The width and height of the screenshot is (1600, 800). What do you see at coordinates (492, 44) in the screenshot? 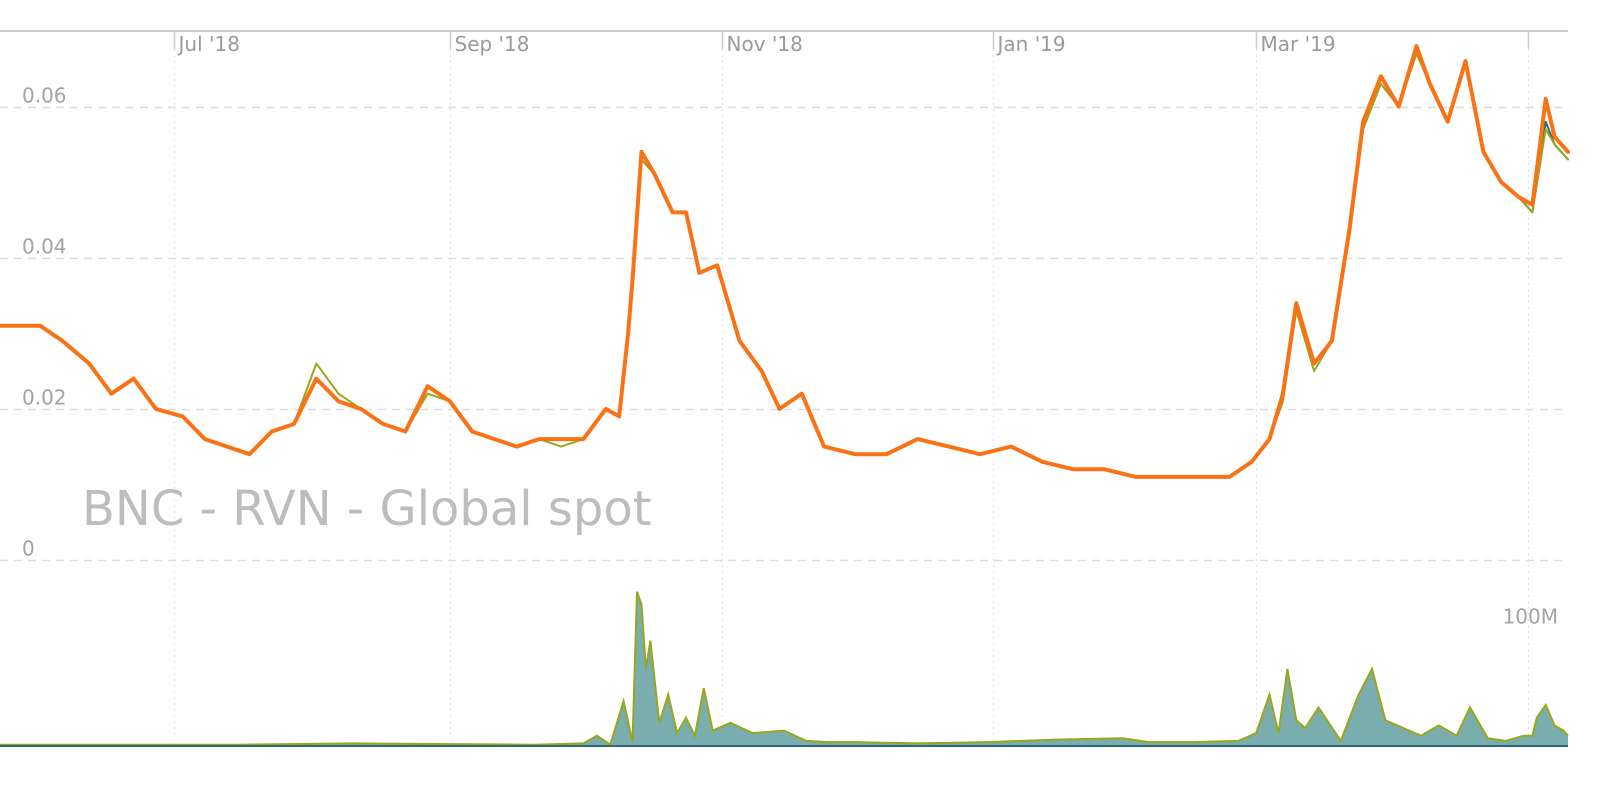
I see `x-tick-label: Sep '18` at bounding box center [492, 44].